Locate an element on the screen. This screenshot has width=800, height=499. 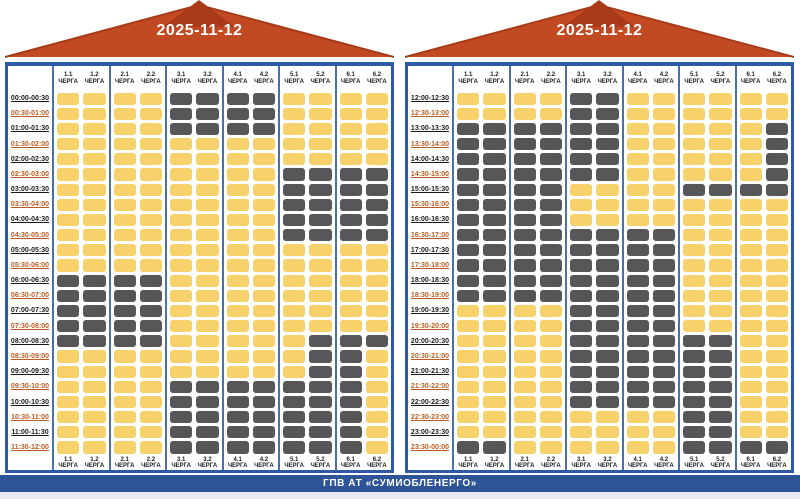
time-slot-link: 12:00-12:30 is located at coordinates (430, 99).